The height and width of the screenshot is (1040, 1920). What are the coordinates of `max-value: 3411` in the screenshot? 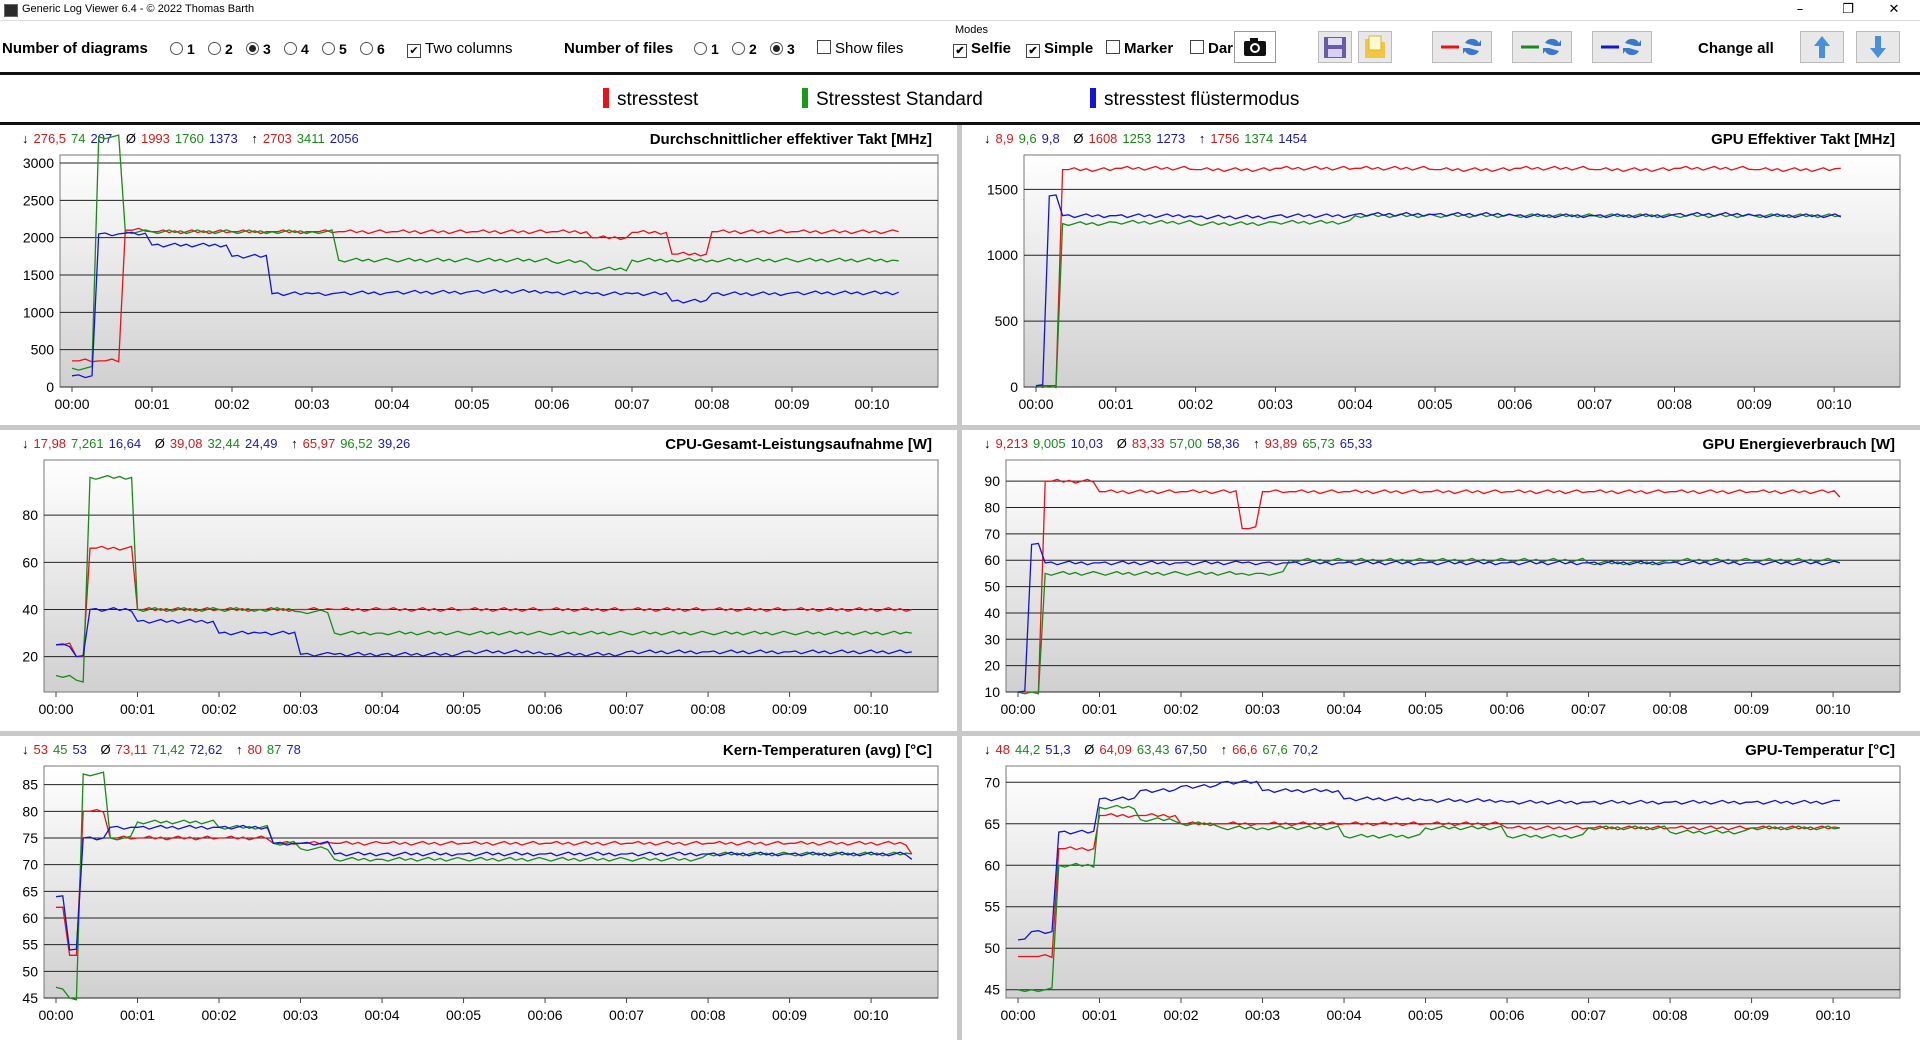 It's located at (310, 138).